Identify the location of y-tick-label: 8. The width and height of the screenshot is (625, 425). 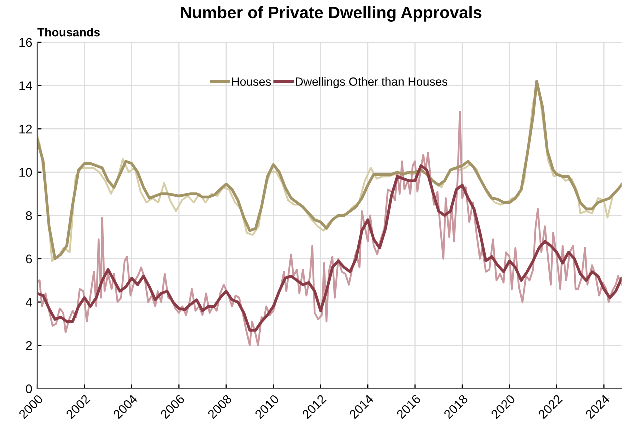
(29, 215).